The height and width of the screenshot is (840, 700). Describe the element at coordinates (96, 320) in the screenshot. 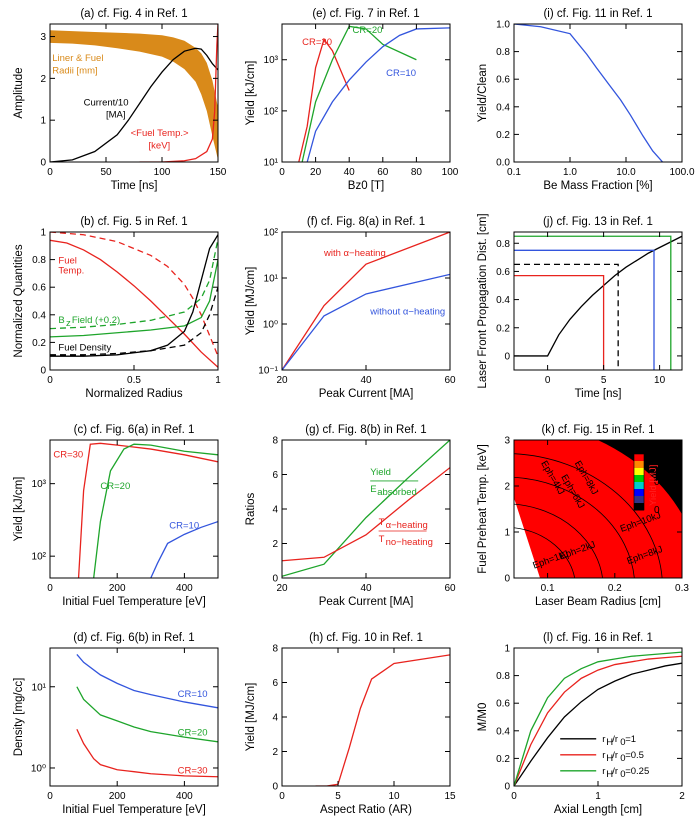

I see `annotation-label: Field (+0.2)` at that location.